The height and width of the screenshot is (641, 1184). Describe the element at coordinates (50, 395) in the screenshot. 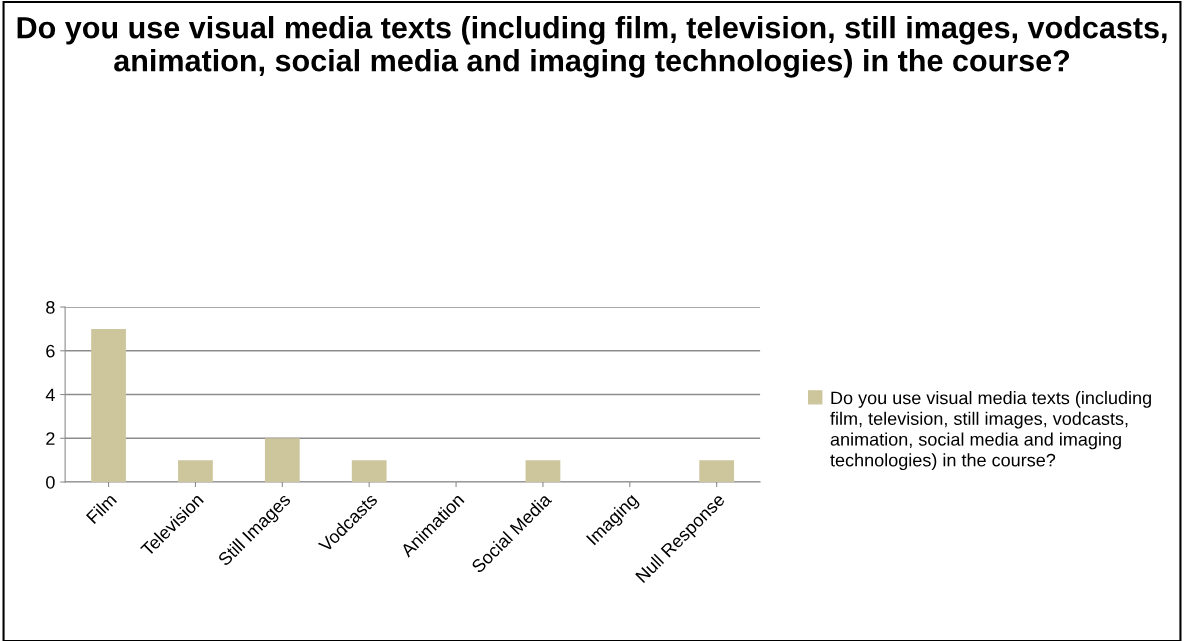

I see `y-tick-label: 4` at that location.